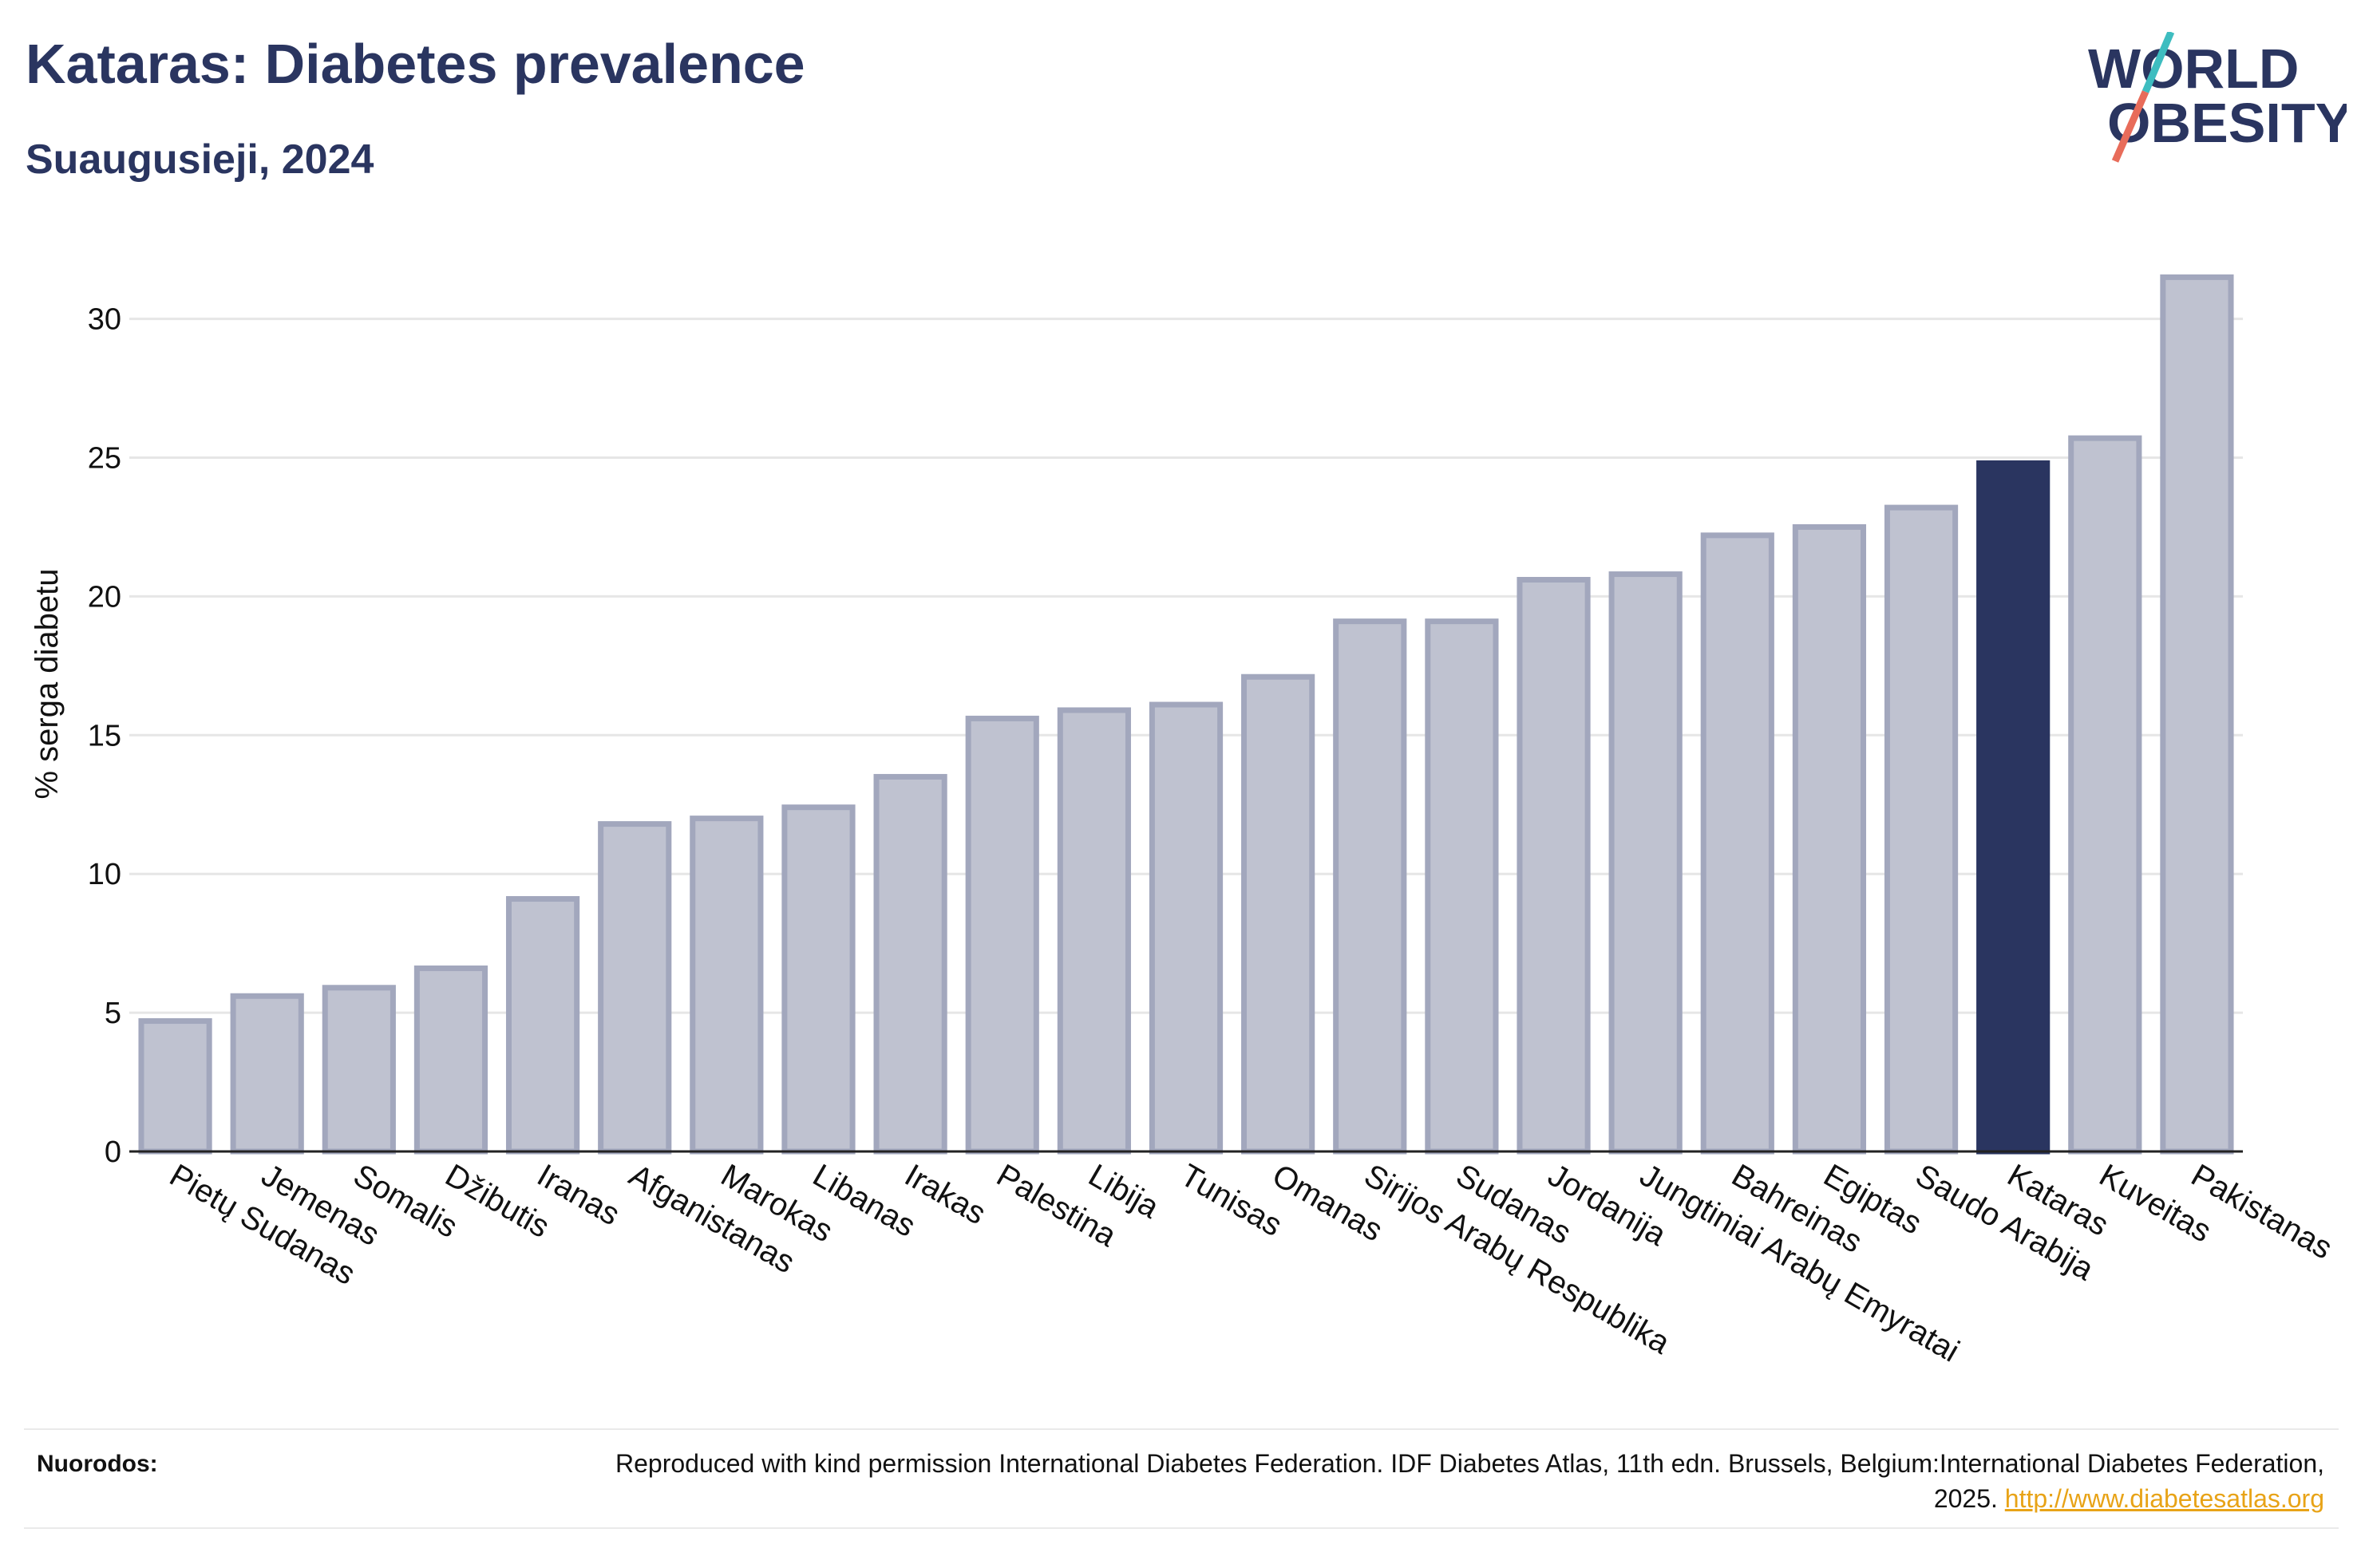  I want to click on chart-title: Kataras: Diabetes prevalence, so click(415, 64).